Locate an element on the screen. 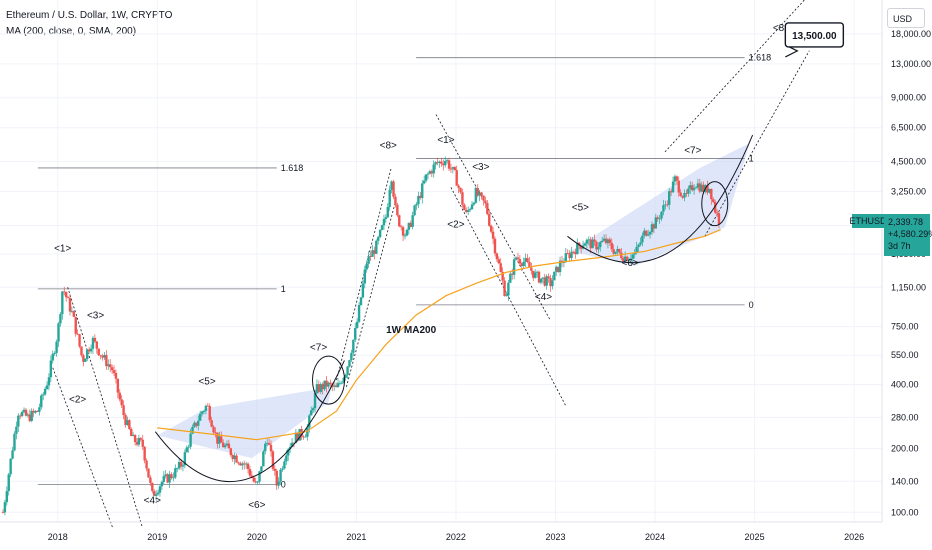 Image resolution: width=932 pixels, height=550 pixels. symbol-label: ETHUSD is located at coordinates (868, 221).